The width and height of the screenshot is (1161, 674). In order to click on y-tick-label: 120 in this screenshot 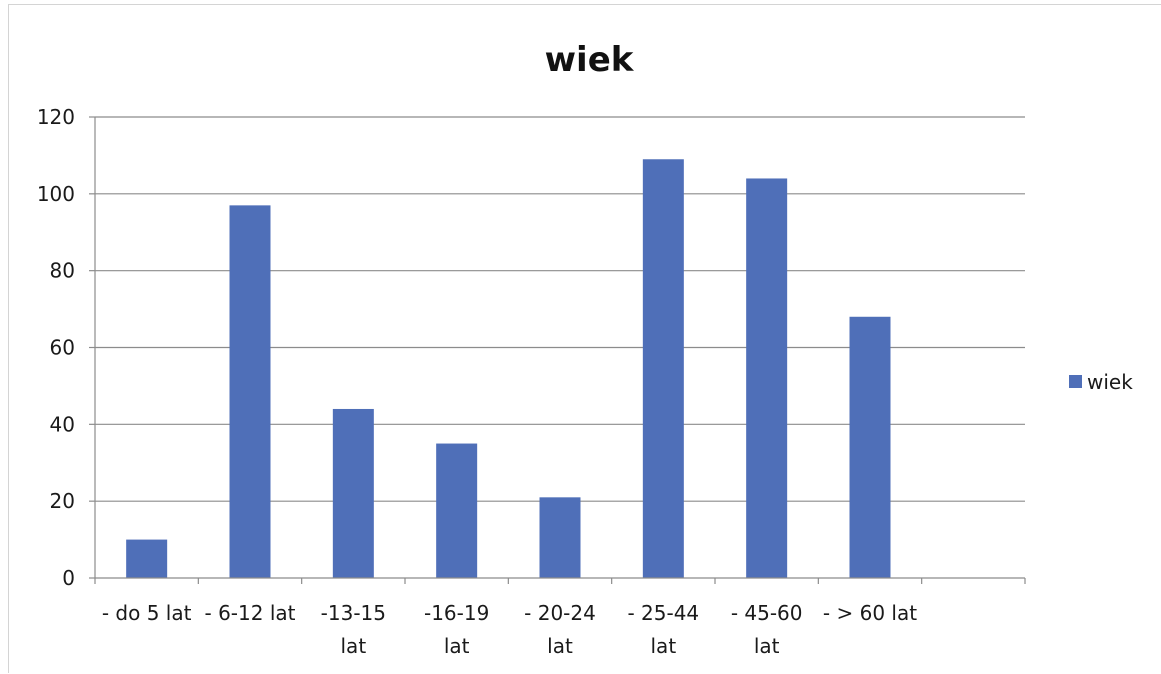, I will do `click(56, 117)`.